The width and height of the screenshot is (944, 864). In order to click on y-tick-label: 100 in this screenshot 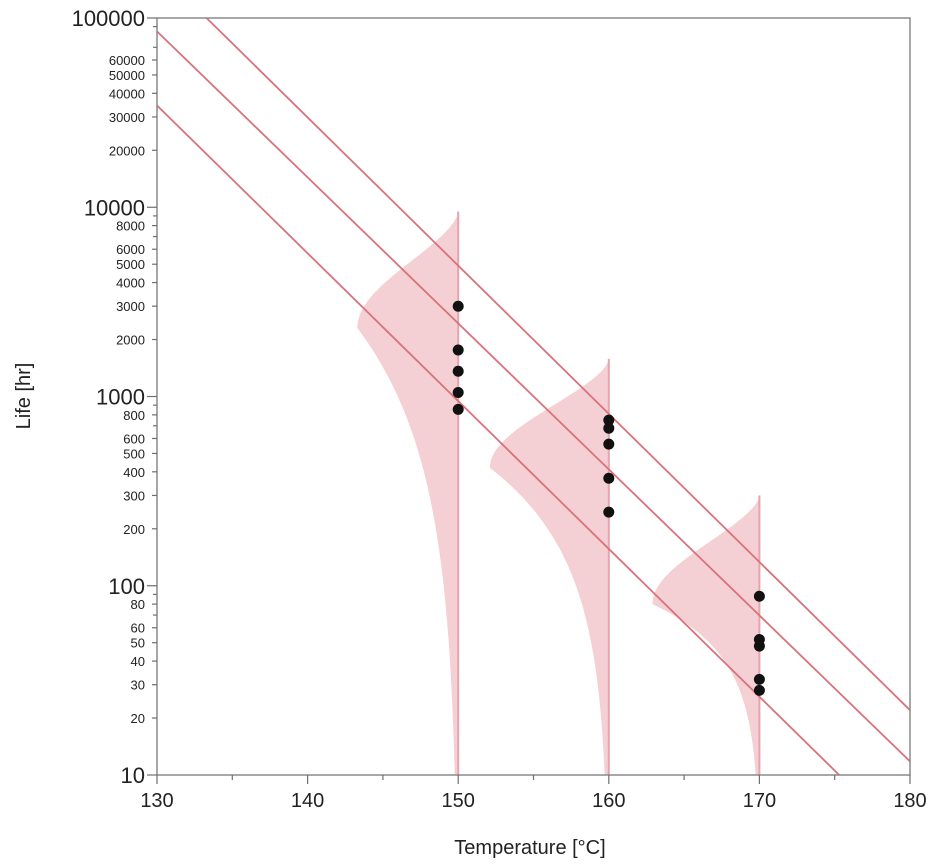, I will do `click(126, 586)`.